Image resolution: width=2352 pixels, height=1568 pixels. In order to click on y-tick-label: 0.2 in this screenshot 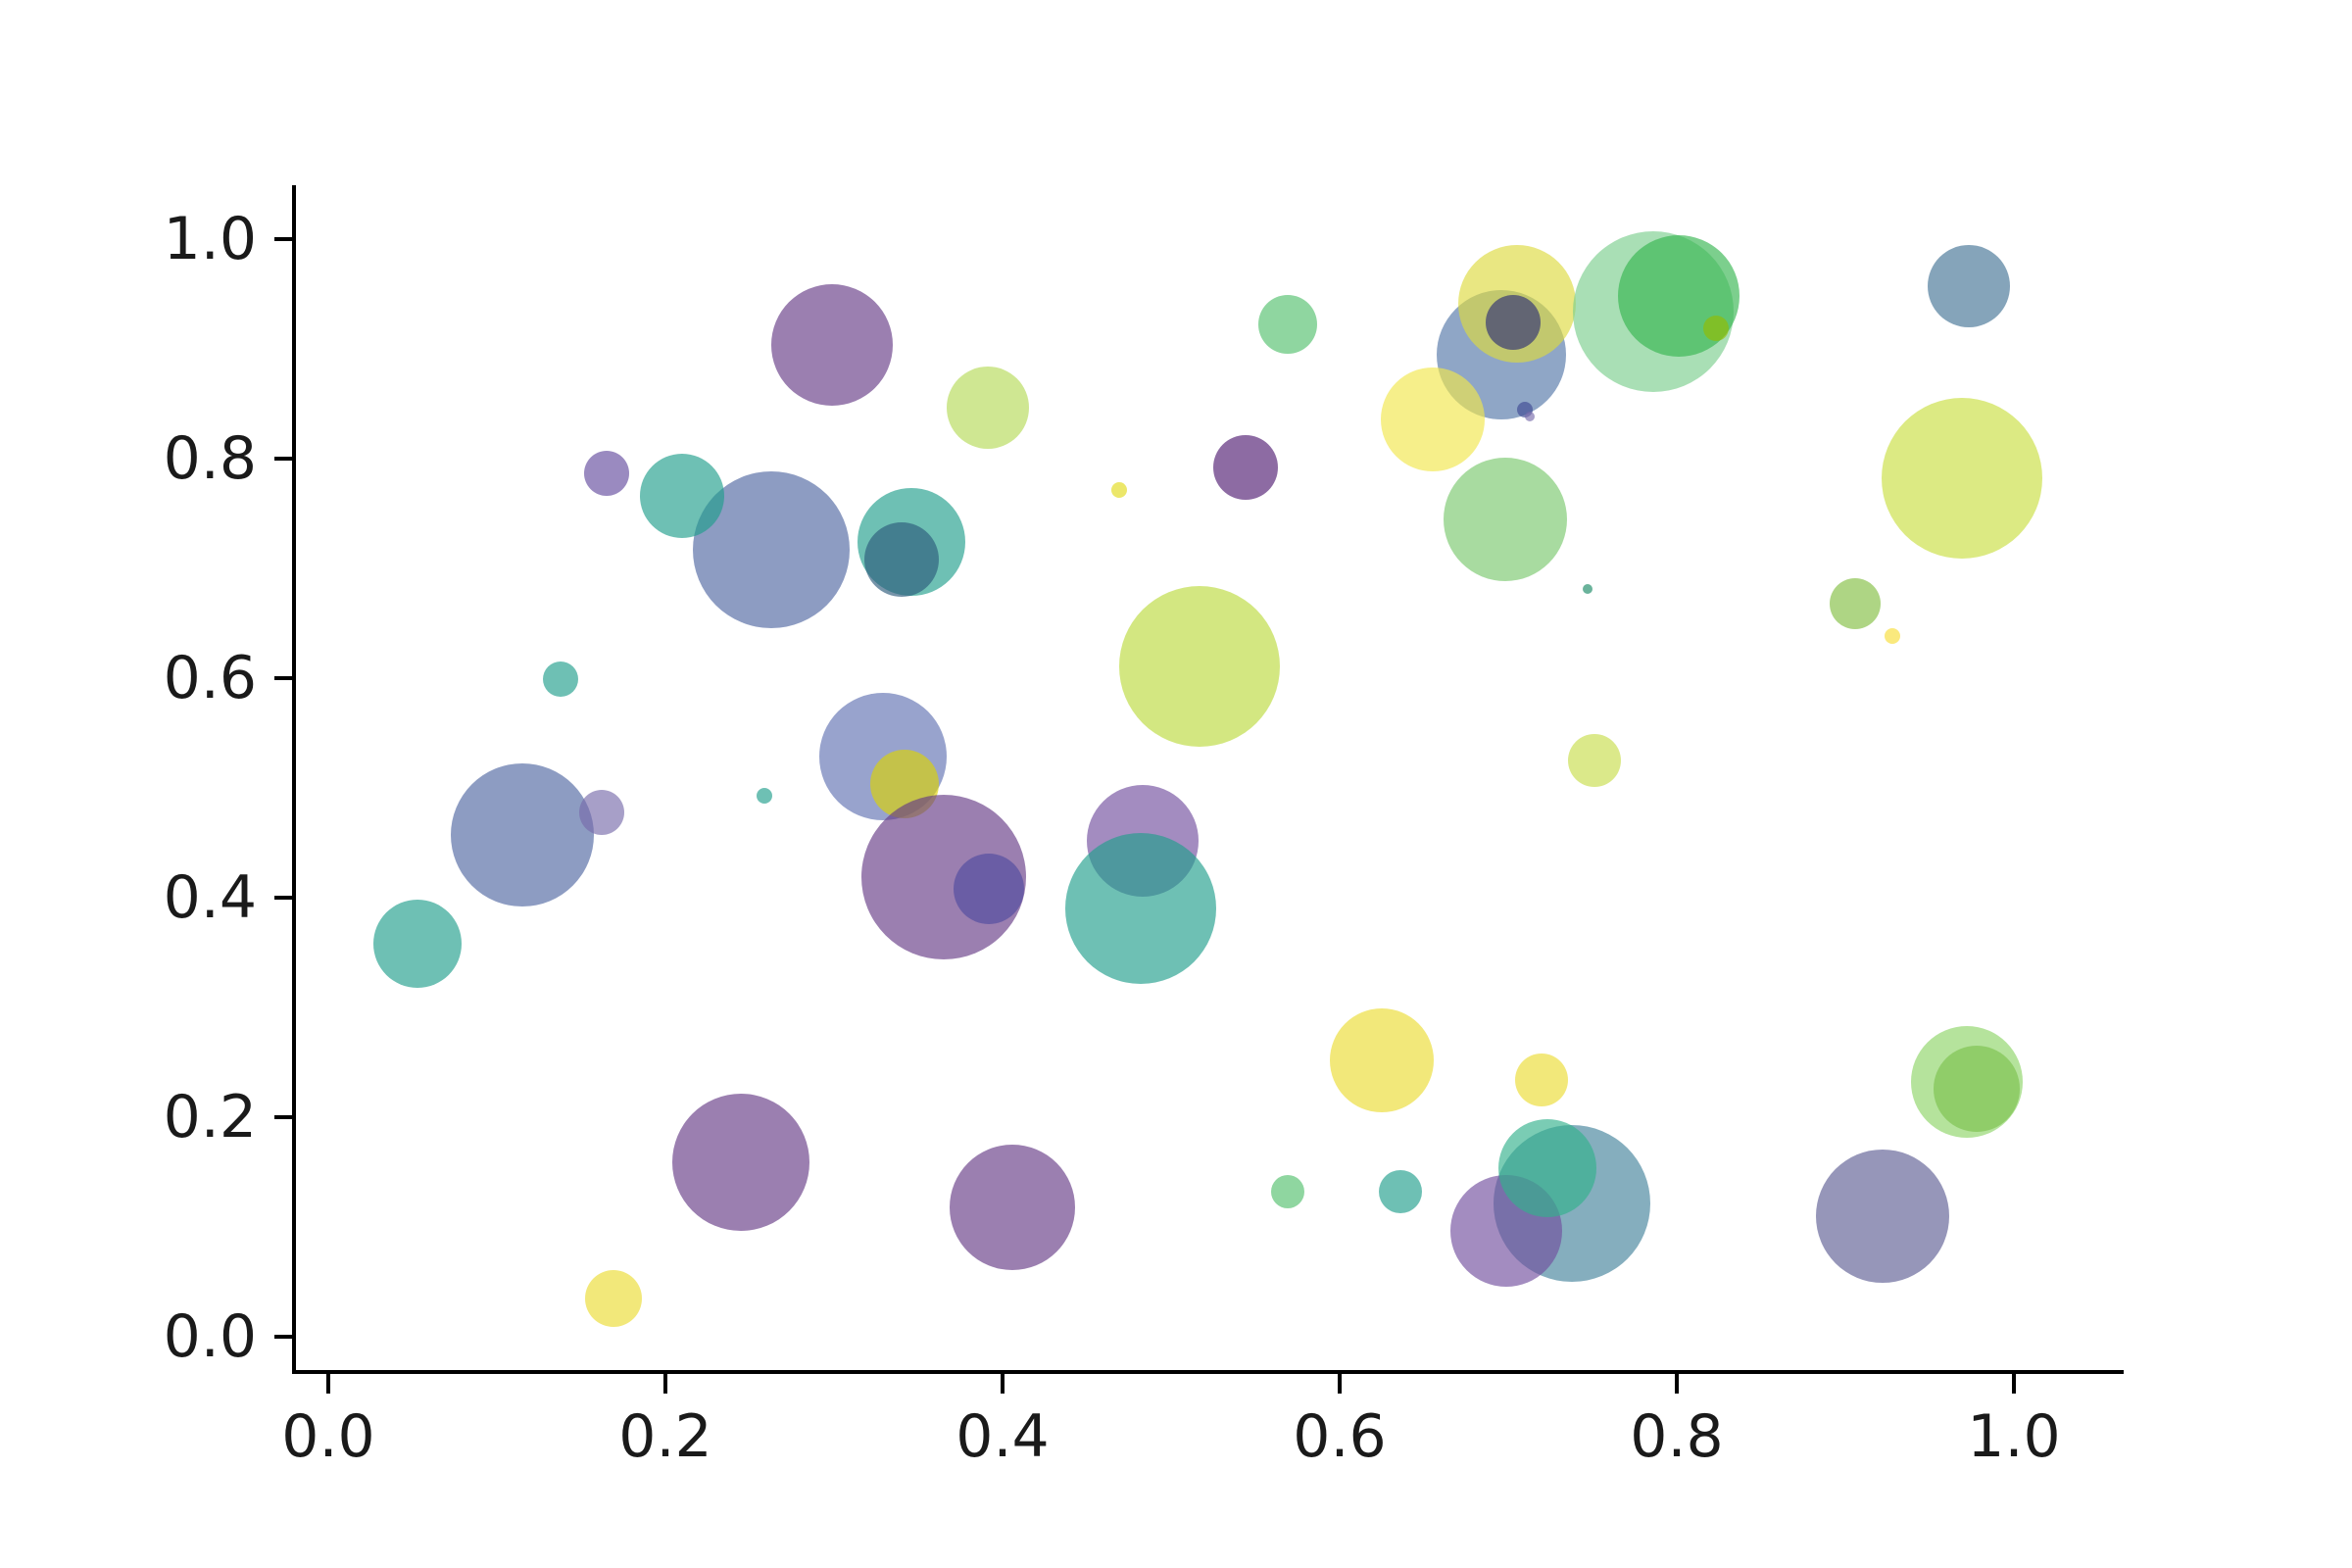, I will do `click(210, 1117)`.